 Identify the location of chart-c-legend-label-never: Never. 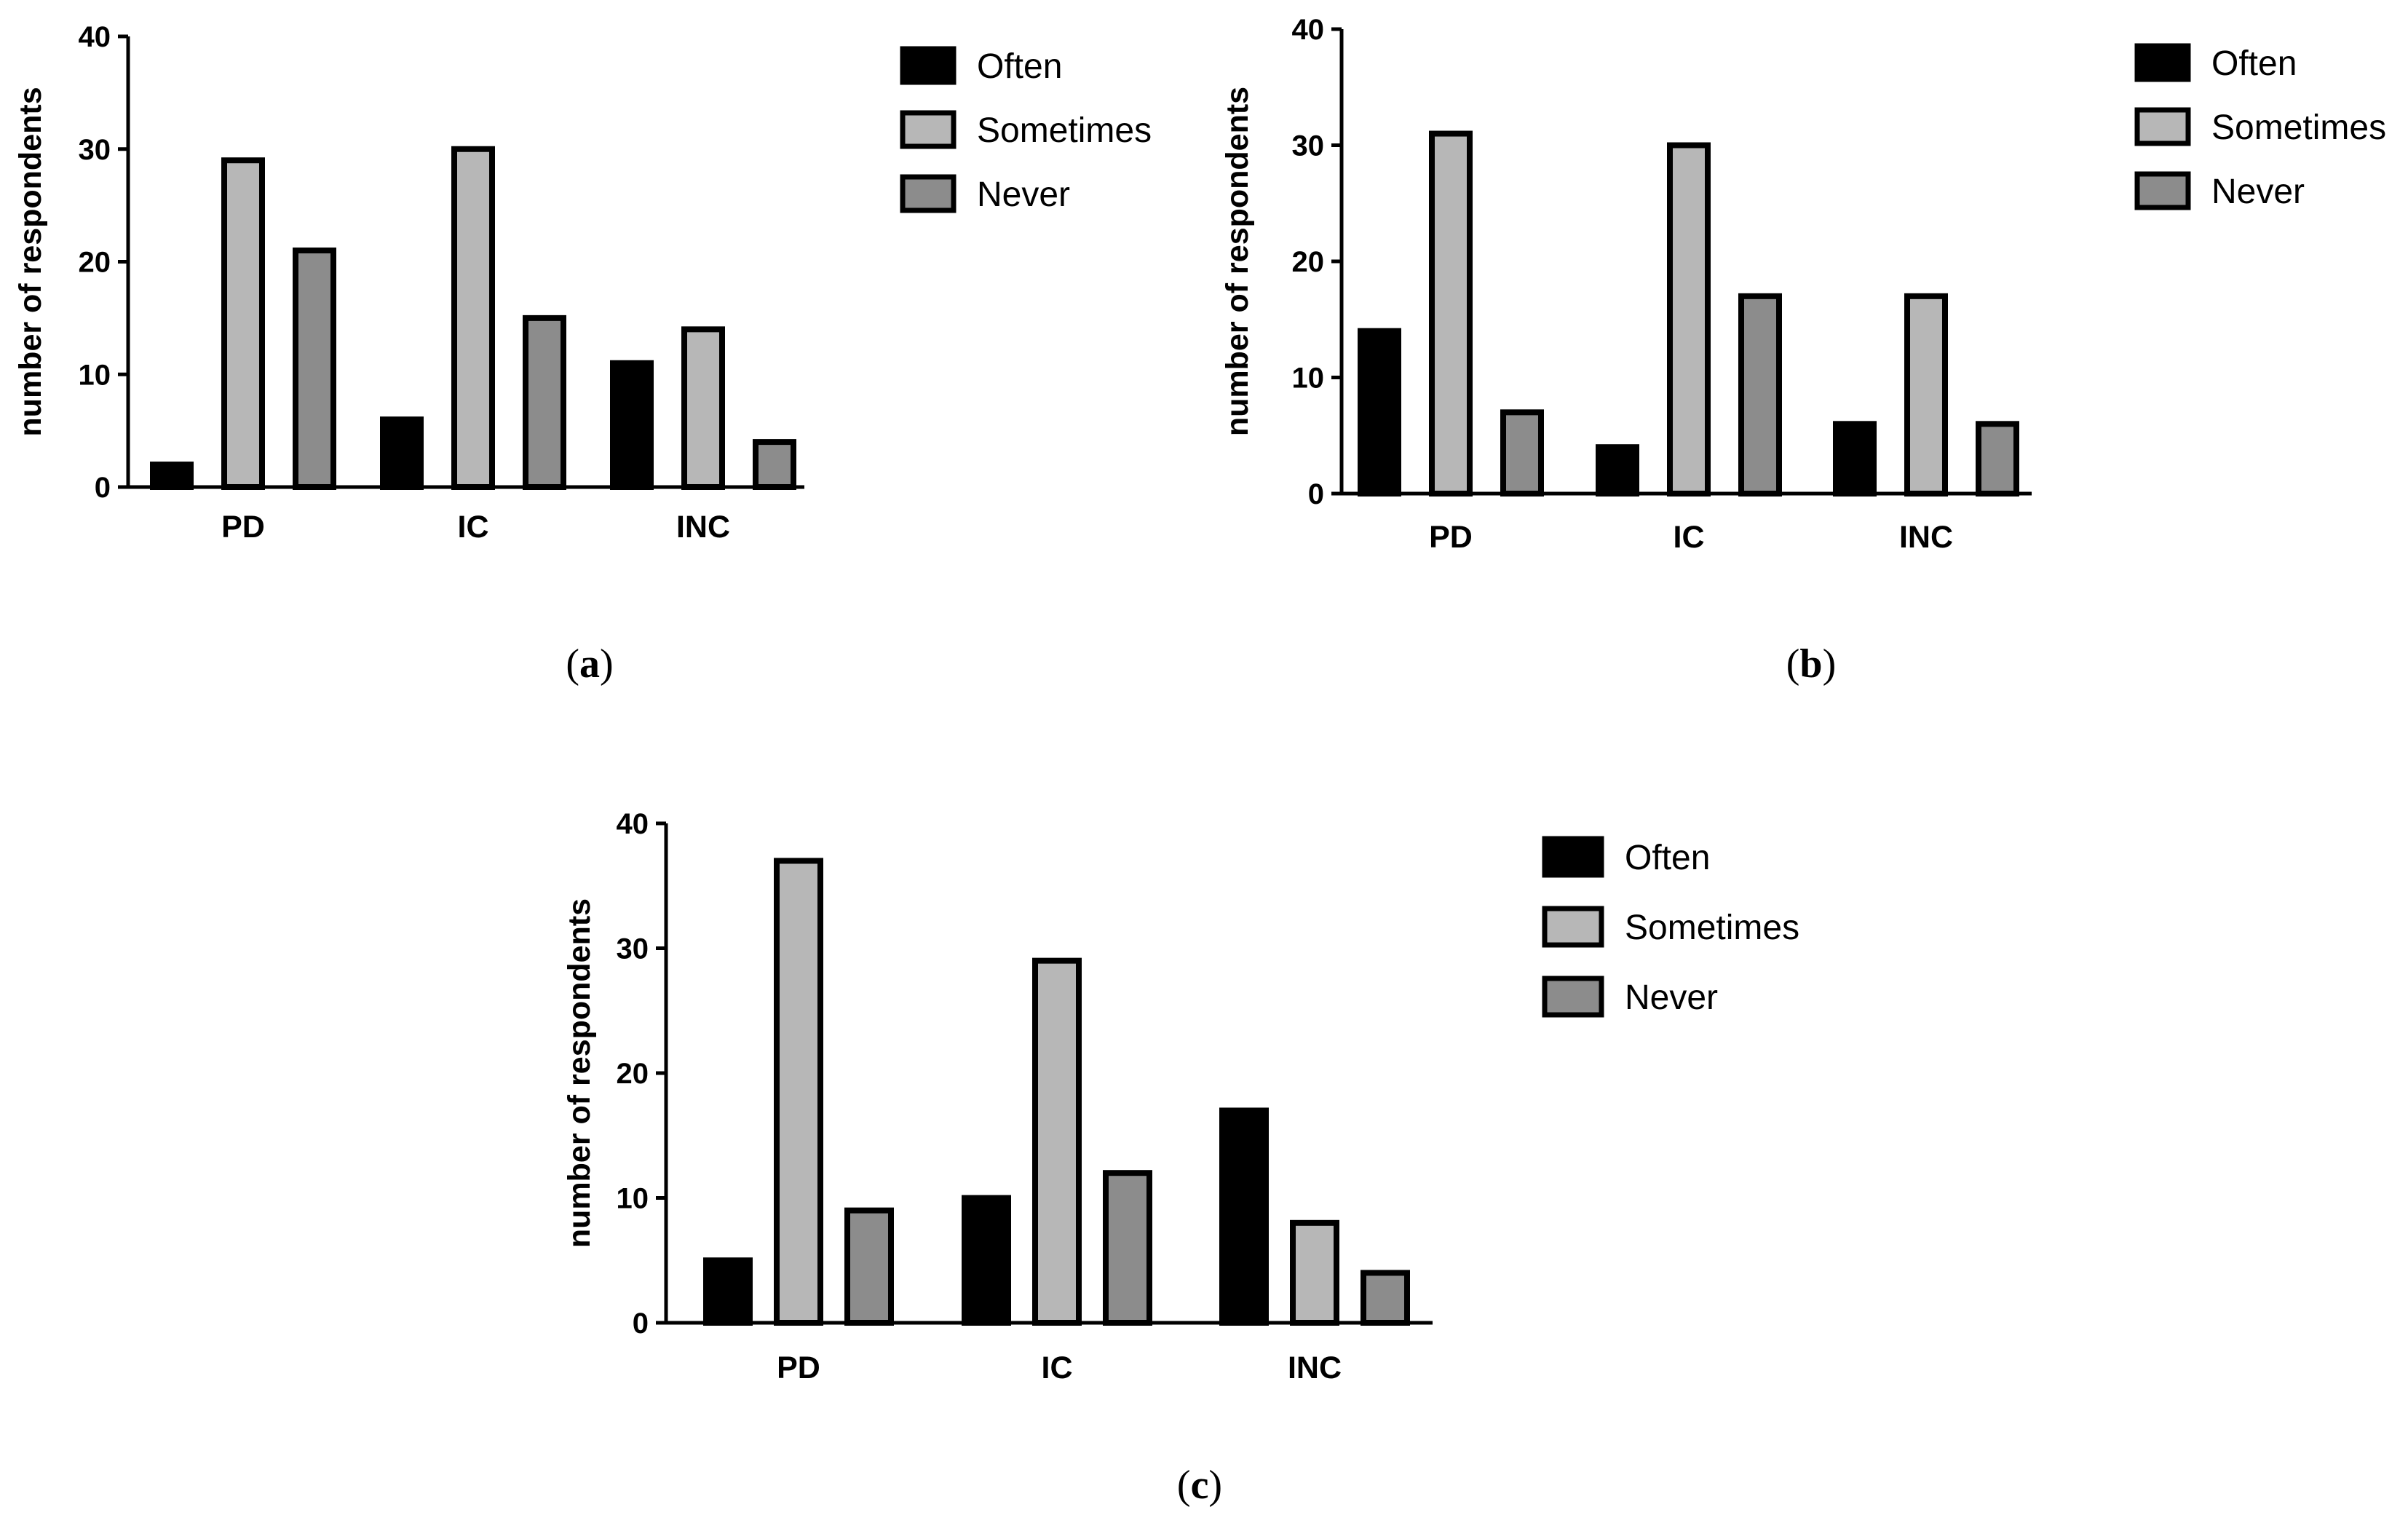
(1671, 997).